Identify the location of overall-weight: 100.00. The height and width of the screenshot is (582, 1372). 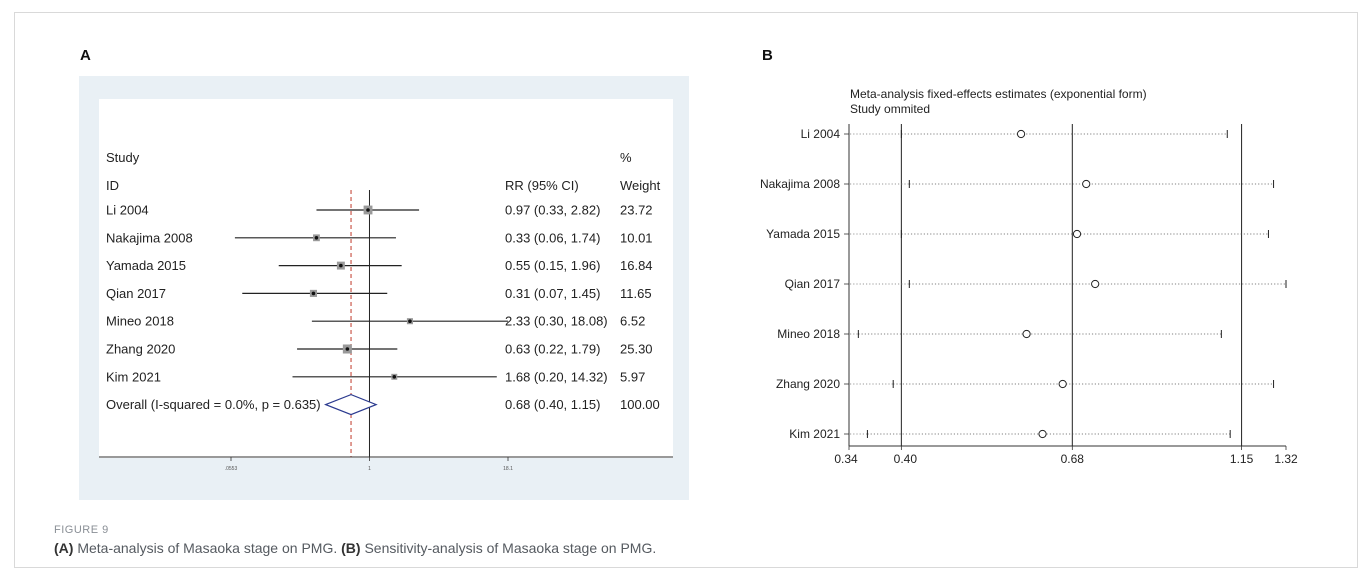
(640, 404).